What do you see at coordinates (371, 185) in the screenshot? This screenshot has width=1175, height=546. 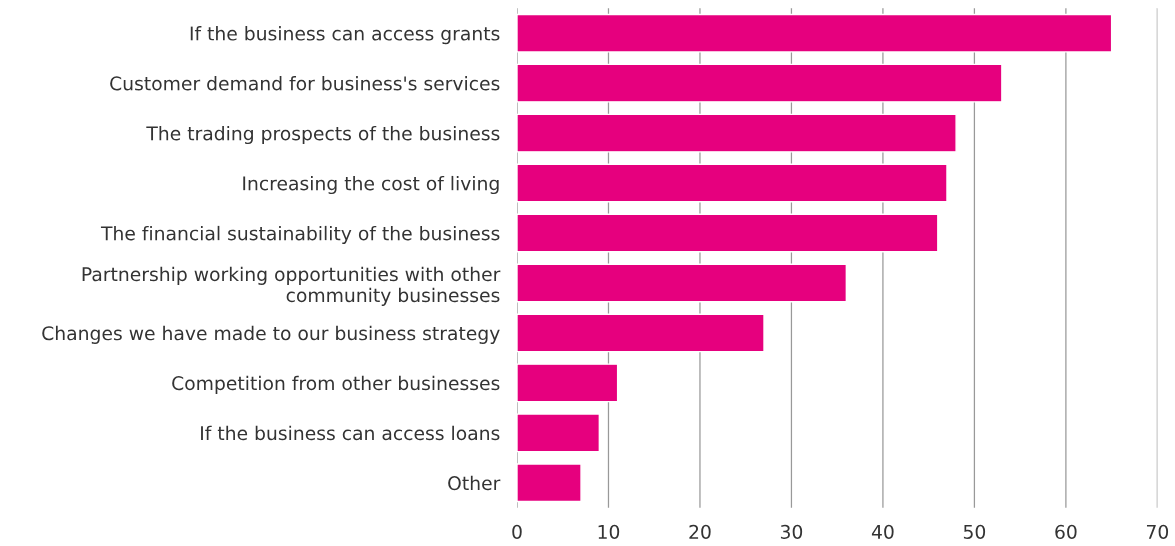 I see `y-tick-label: Increasing the cost of living` at bounding box center [371, 185].